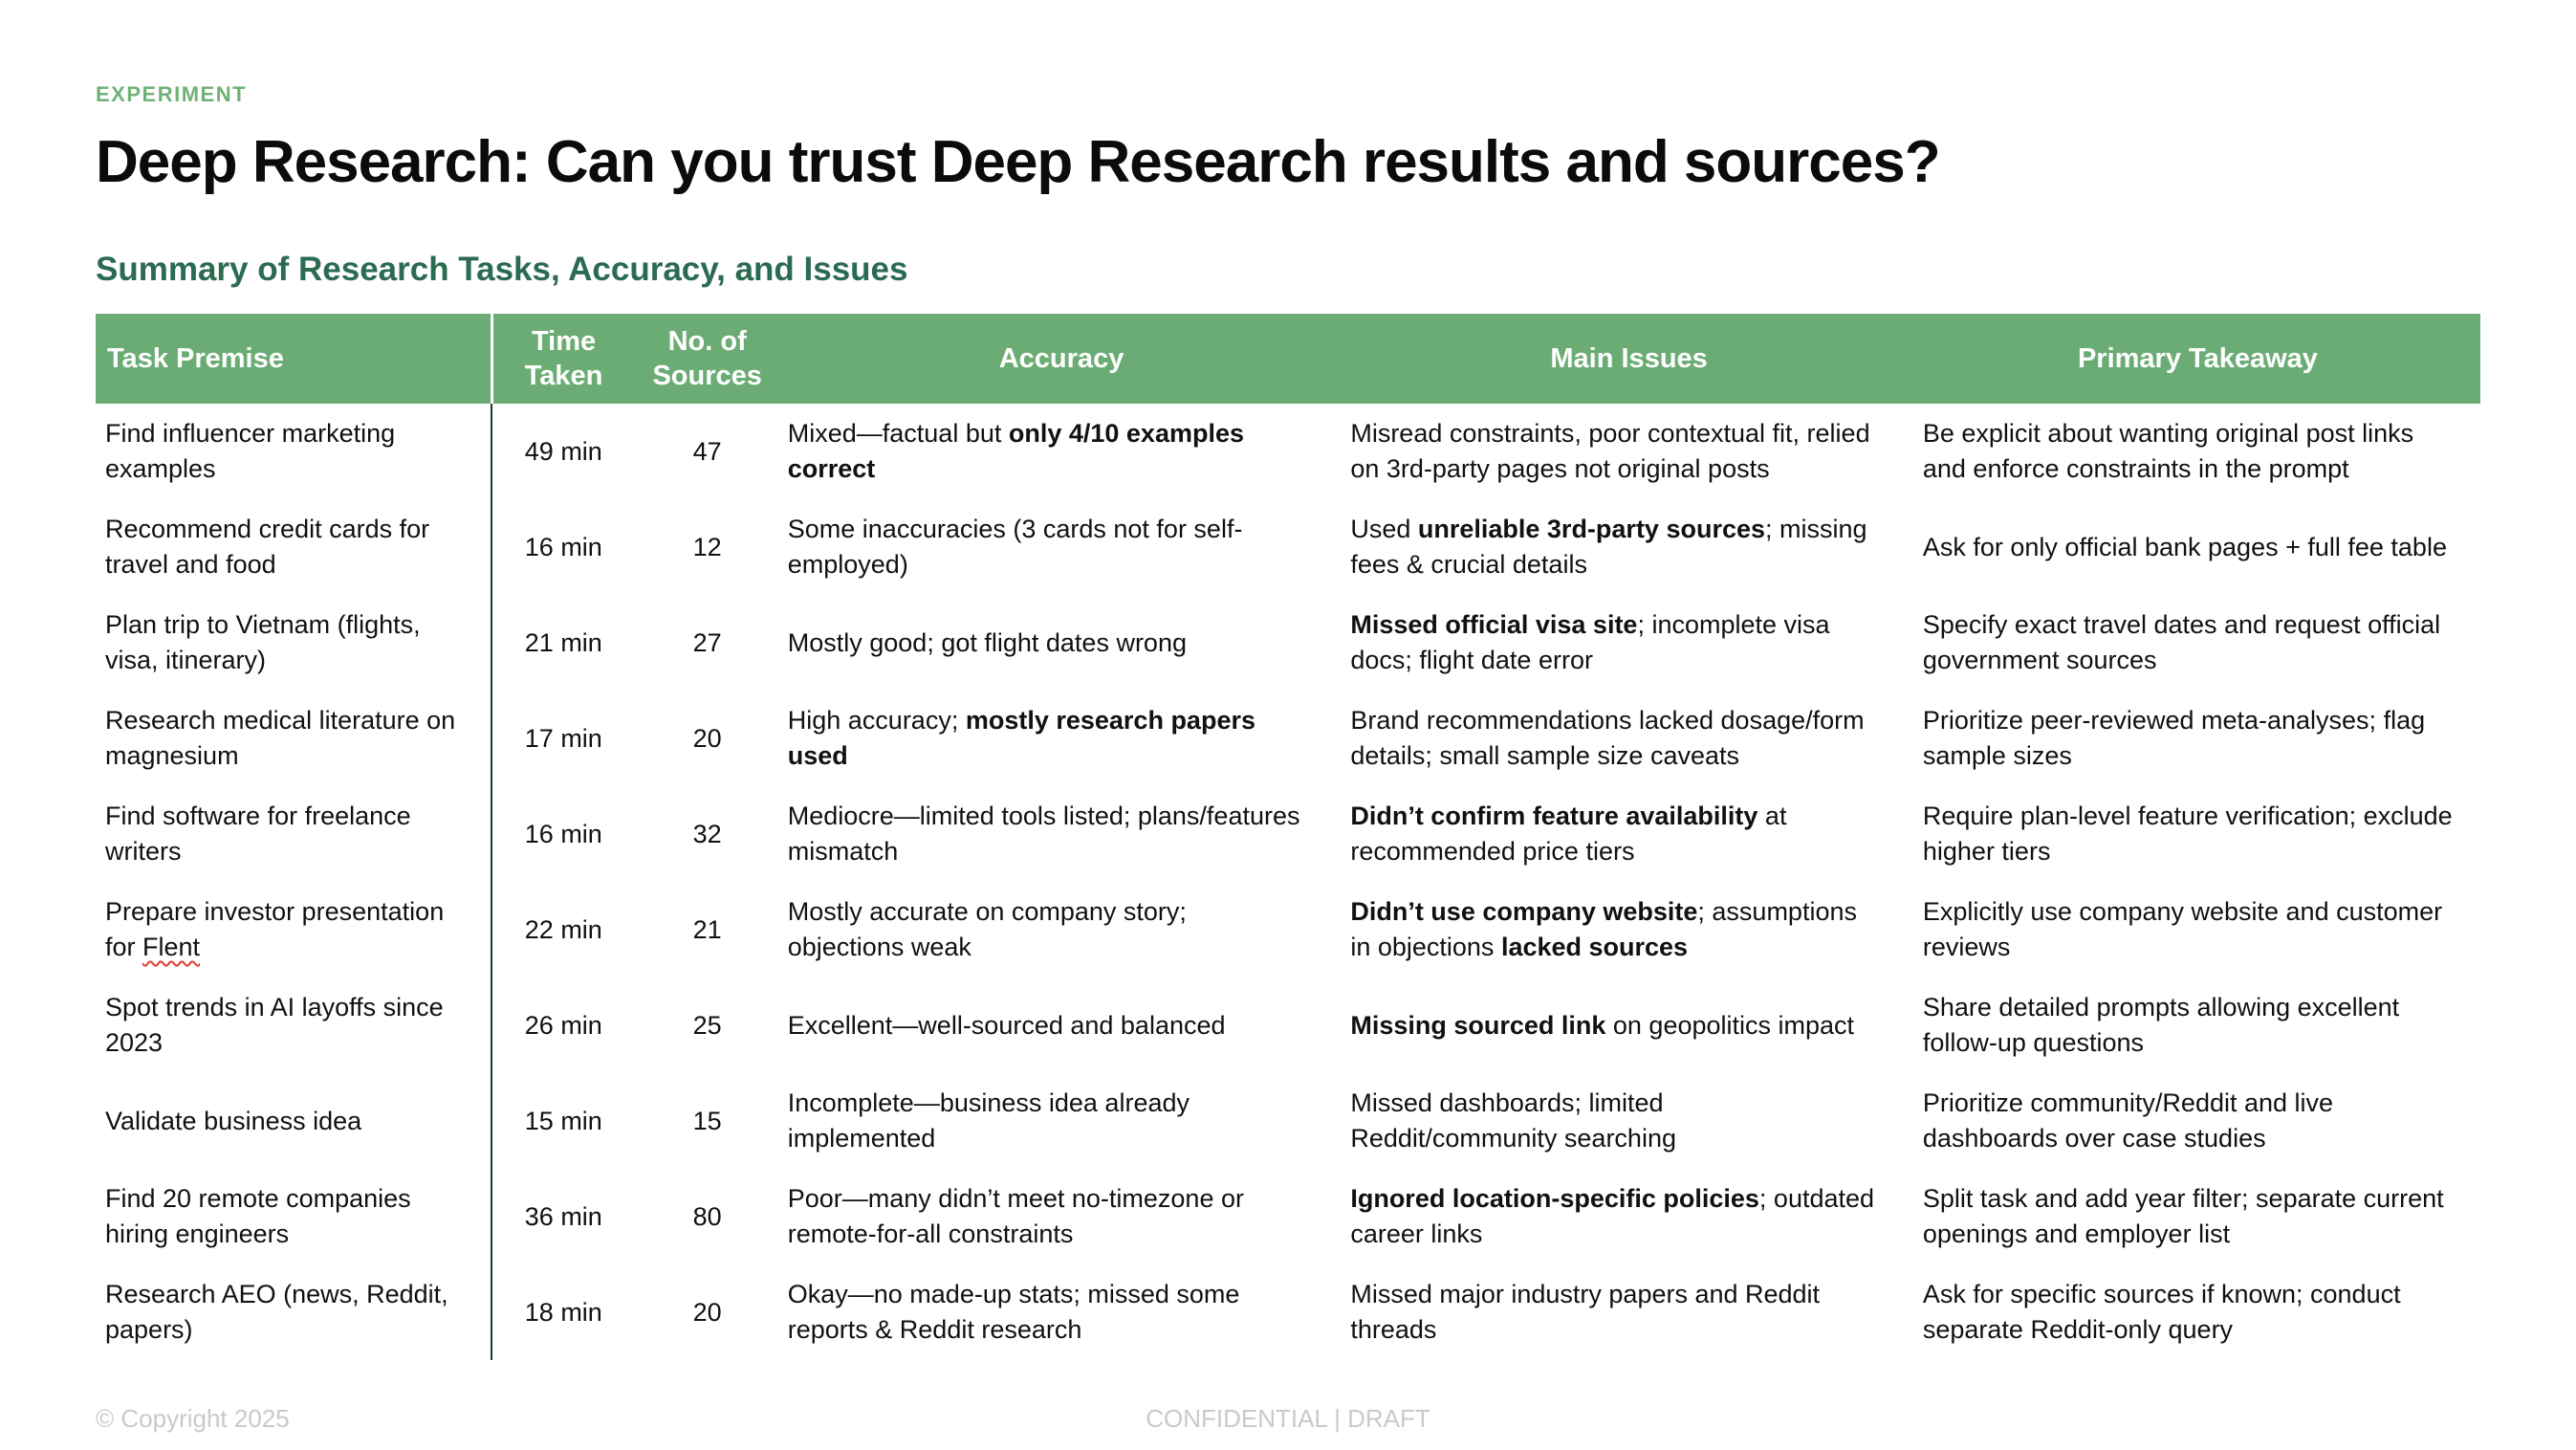  What do you see at coordinates (563, 739) in the screenshot?
I see `cell-time-taken: 17 min` at bounding box center [563, 739].